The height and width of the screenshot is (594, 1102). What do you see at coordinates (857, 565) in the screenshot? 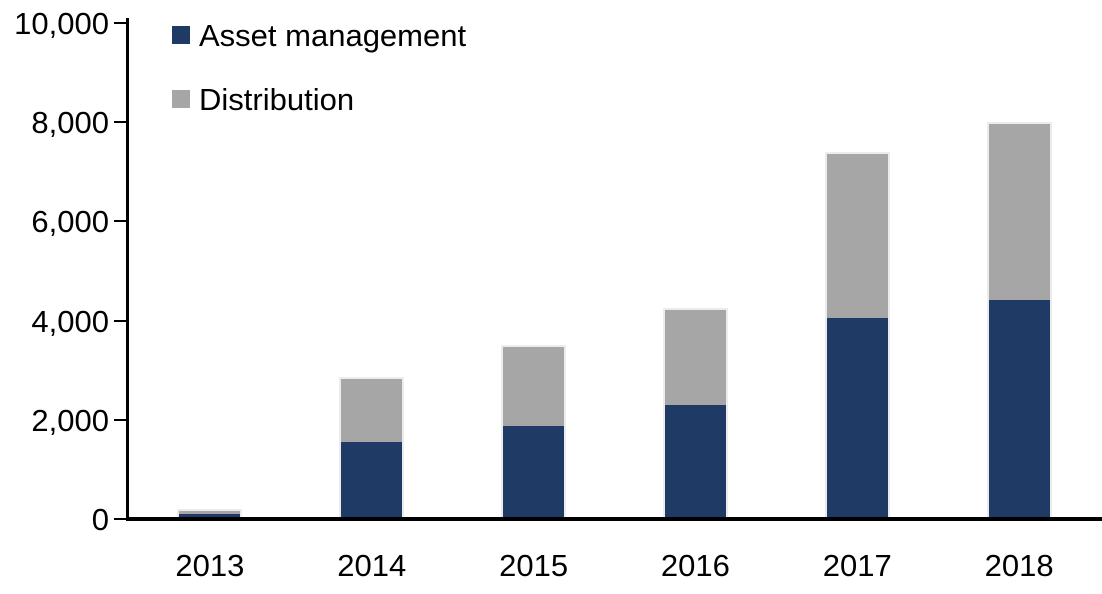
I see `x-axis-label-2017: 2017` at bounding box center [857, 565].